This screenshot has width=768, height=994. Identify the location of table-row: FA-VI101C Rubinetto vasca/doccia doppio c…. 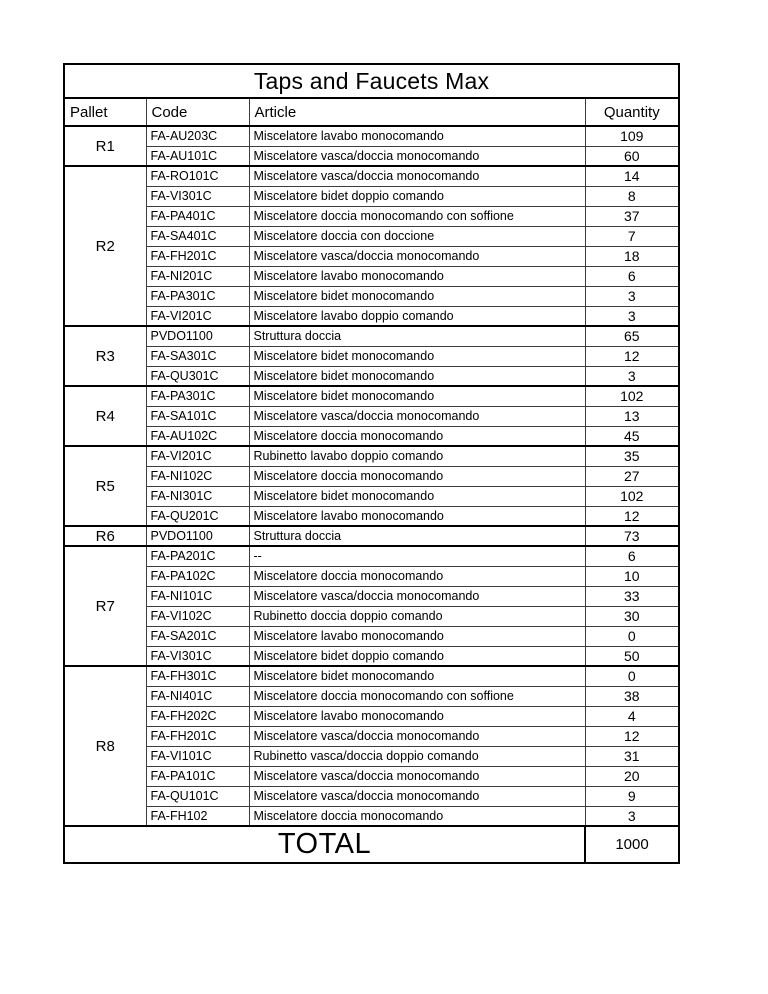
(372, 756).